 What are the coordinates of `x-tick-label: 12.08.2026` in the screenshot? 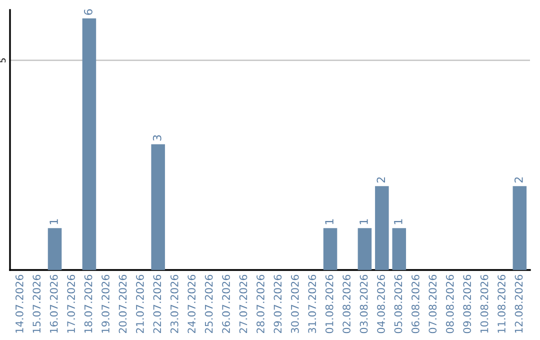 It's located at (518, 303).